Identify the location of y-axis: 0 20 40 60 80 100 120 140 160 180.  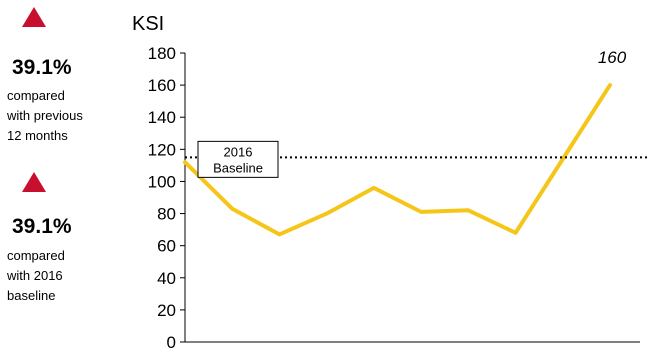
(167, 198).